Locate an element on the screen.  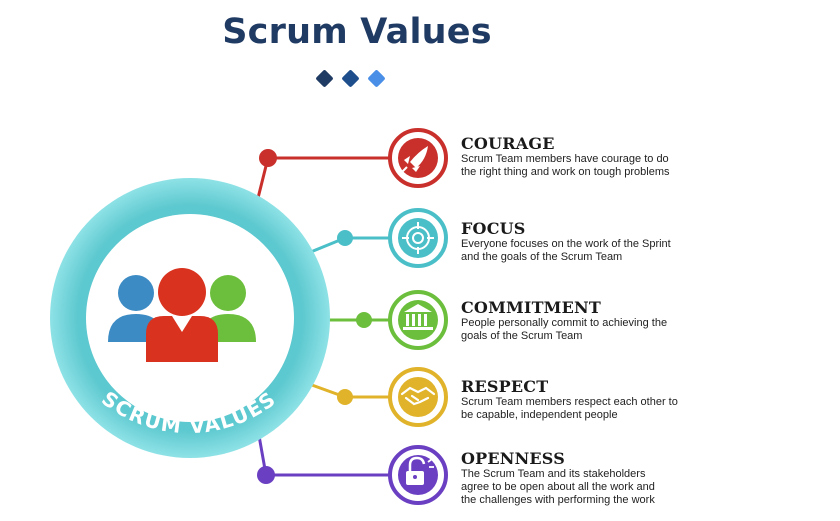
focus-badge is located at coordinates (418, 238).